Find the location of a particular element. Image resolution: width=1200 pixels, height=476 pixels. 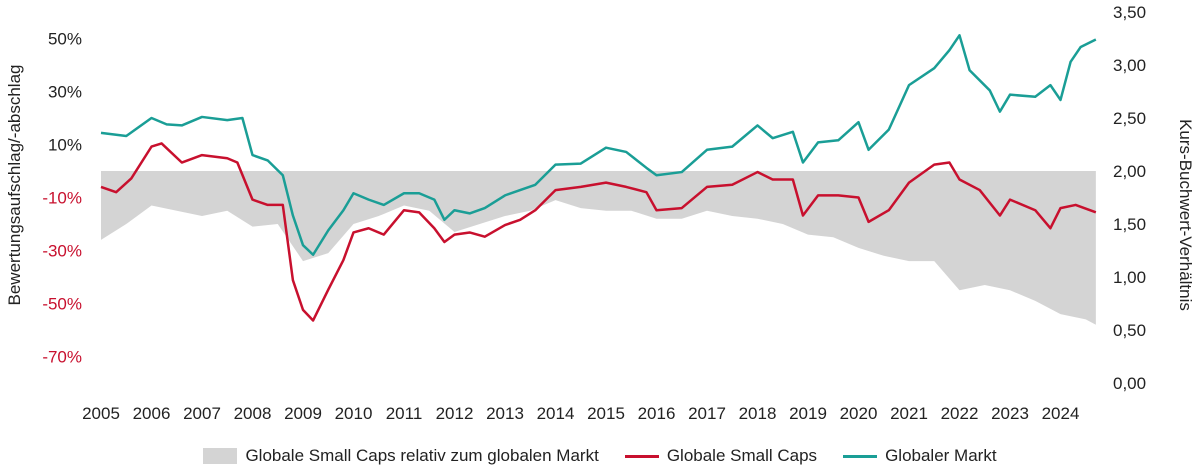

legend-label: Globale Small Caps is located at coordinates (742, 455).